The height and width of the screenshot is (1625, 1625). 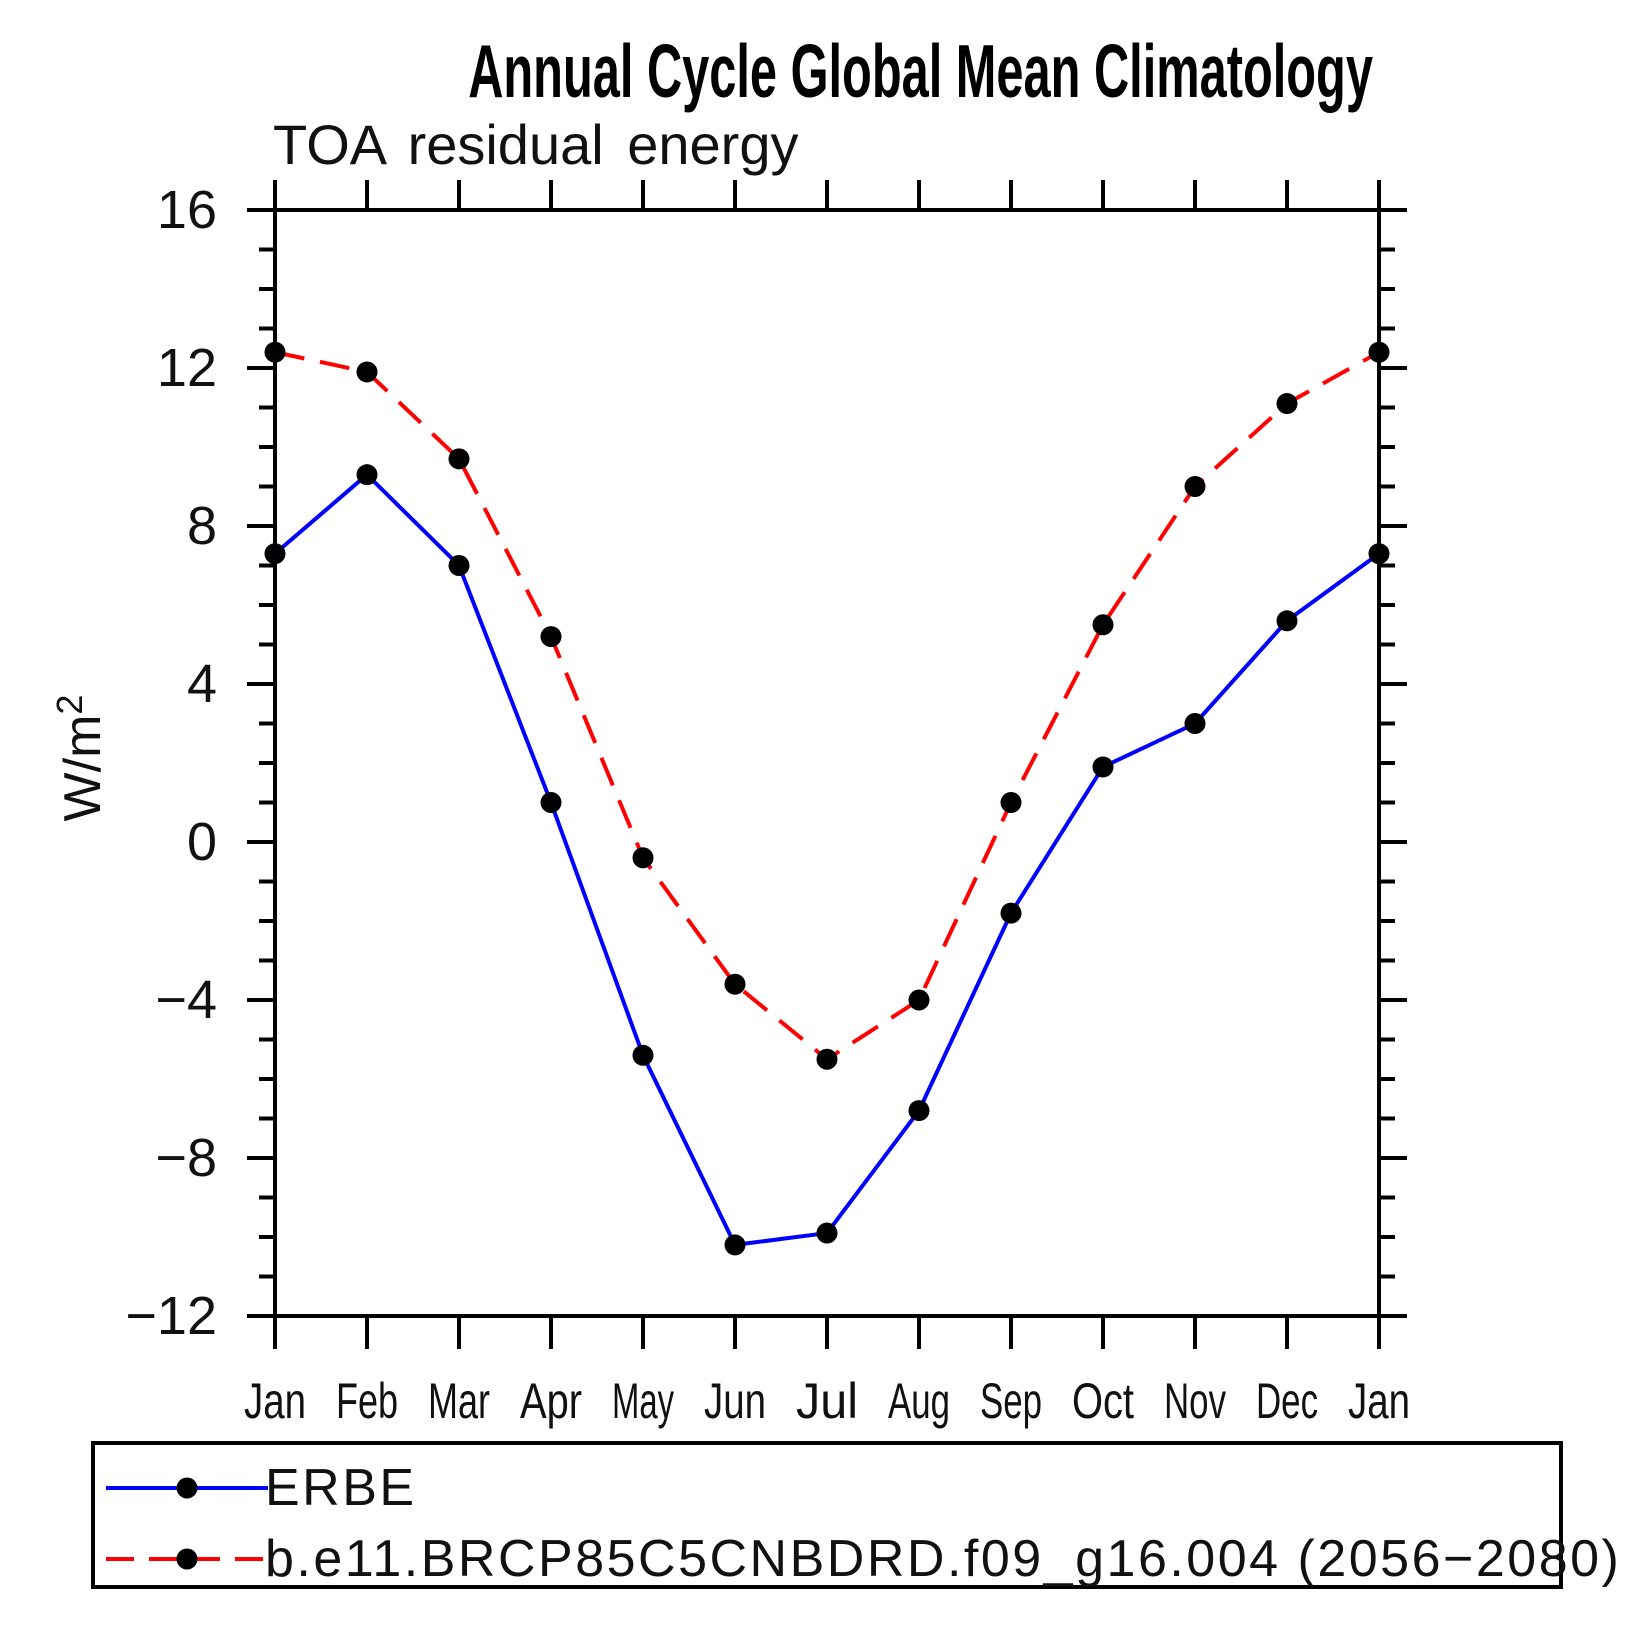 What do you see at coordinates (187, 210) in the screenshot?
I see `y-tick-label: 16` at bounding box center [187, 210].